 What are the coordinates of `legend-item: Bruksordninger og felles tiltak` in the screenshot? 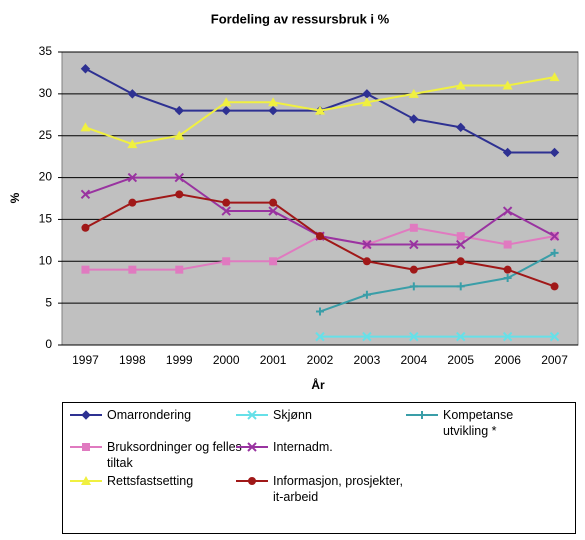 It's located at (158, 455).